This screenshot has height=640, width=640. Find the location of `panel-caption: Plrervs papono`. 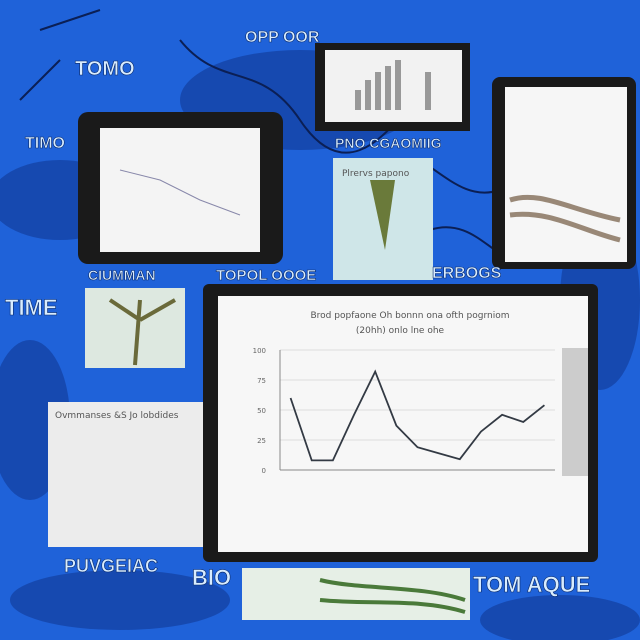

panel-caption: Plrervs papono is located at coordinates (376, 174).